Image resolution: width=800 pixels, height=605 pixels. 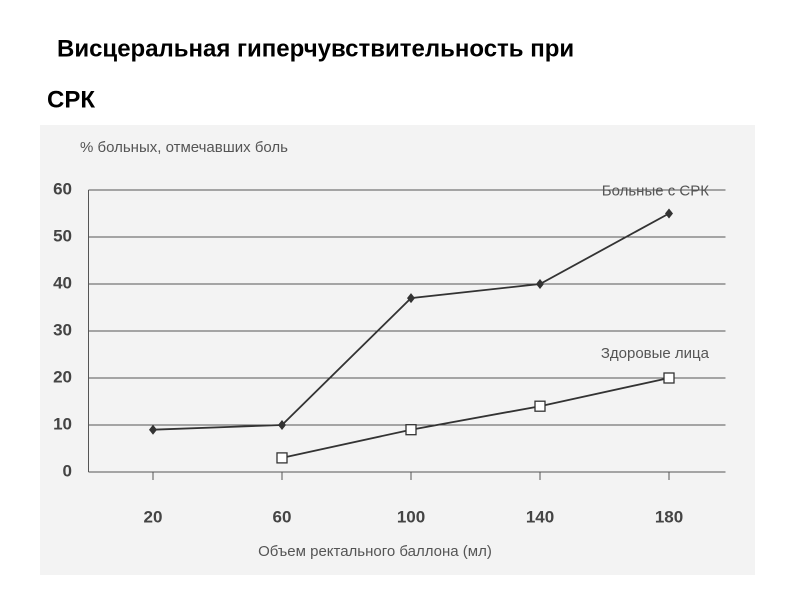 I want to click on y-tick-label: 30, so click(x=62, y=329).